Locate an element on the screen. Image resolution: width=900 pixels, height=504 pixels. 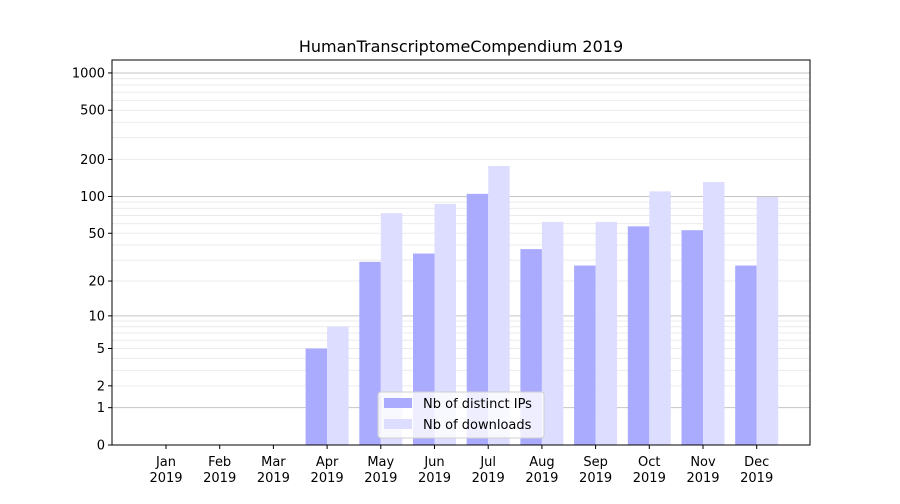
x-tick-label-line: Aug is located at coordinates (541, 462).